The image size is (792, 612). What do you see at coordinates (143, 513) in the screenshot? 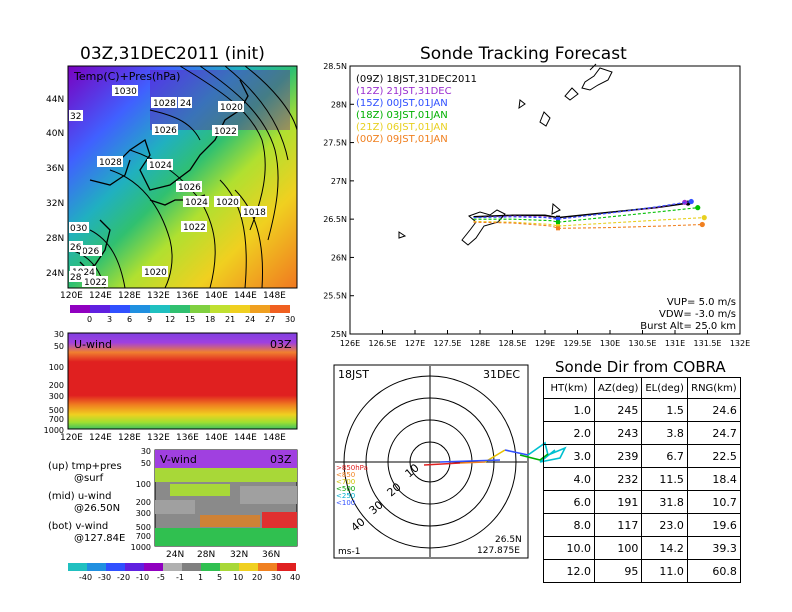
I see `svg-text: 300` at bounding box center [143, 513].